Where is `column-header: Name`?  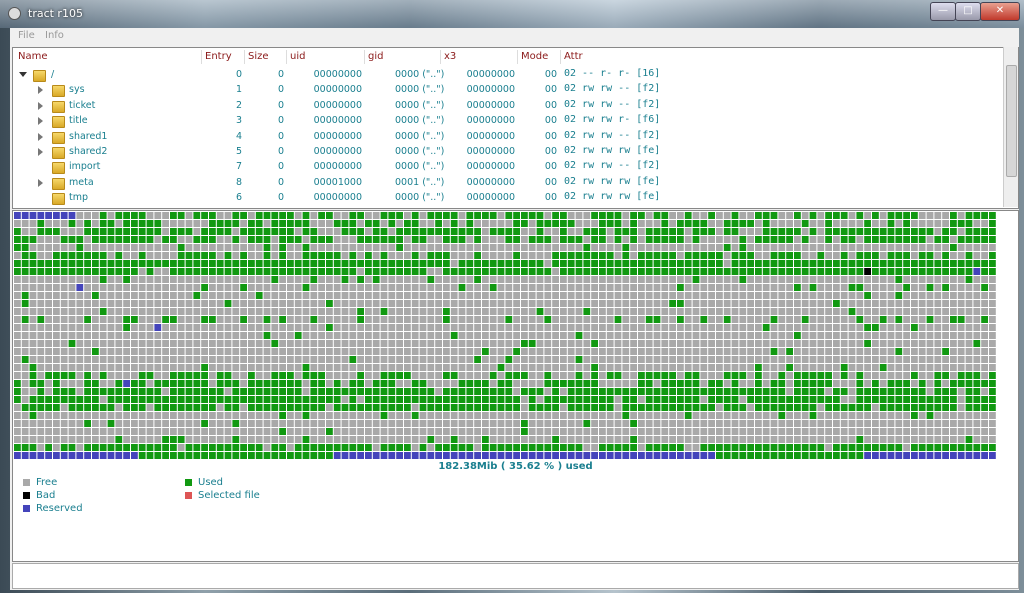 column-header: Name is located at coordinates (33, 56).